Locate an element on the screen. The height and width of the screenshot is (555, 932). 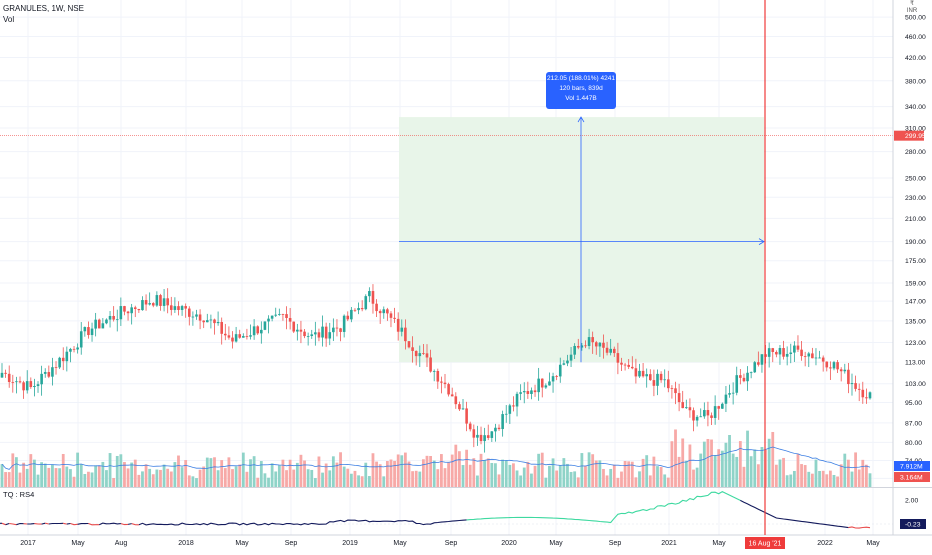
crosshair-date-label: 16 Aug '21 is located at coordinates (765, 544).